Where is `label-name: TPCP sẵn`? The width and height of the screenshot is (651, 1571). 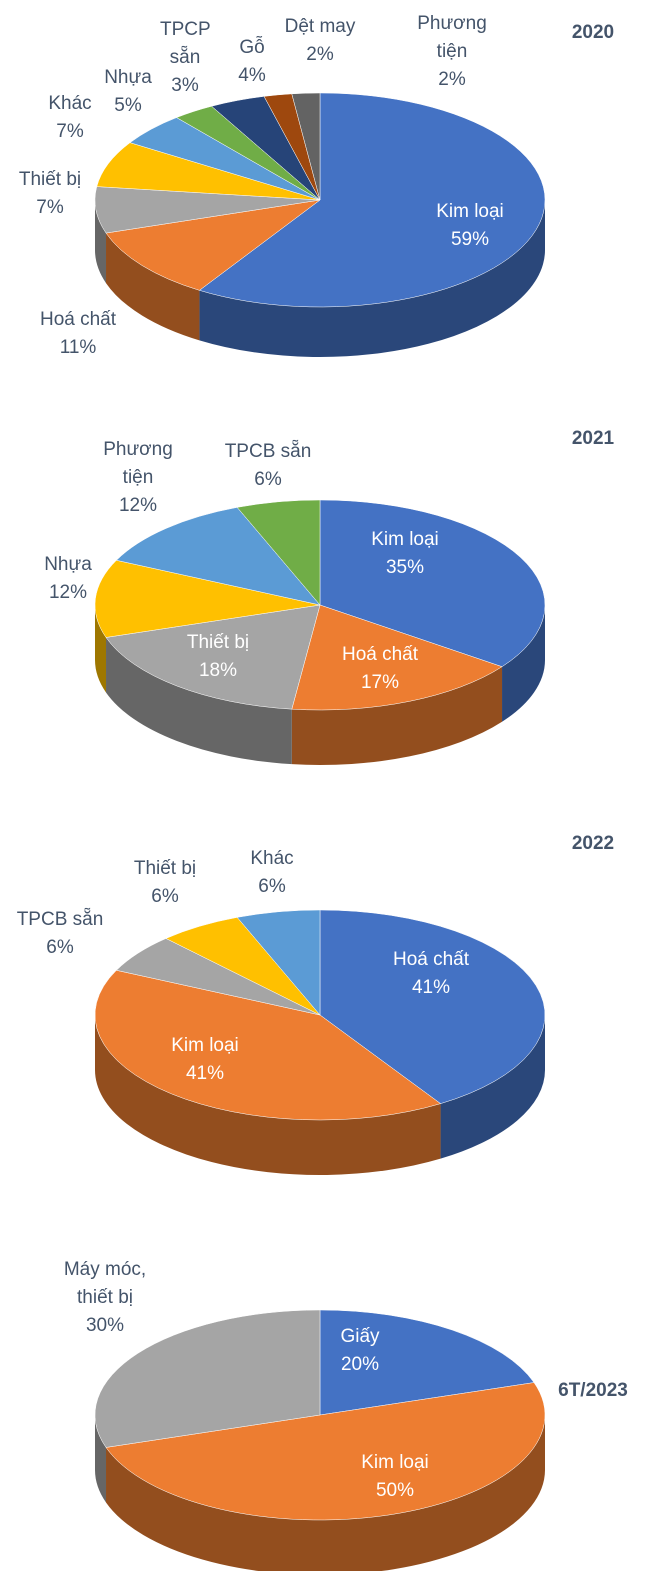 label-name: TPCP sẵn is located at coordinates (185, 43).